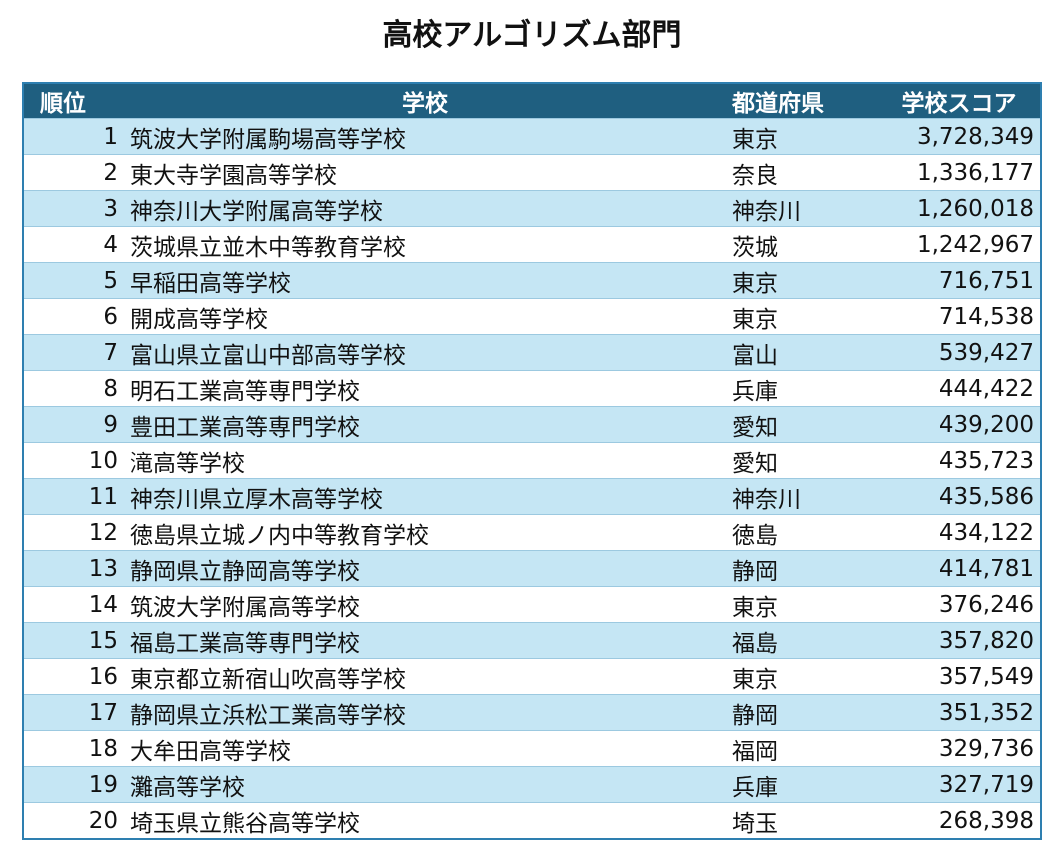 This screenshot has height=864, width=1064. Describe the element at coordinates (425, 496) in the screenshot. I see `school-cell: 神奈川県立厚木高等学校` at that location.